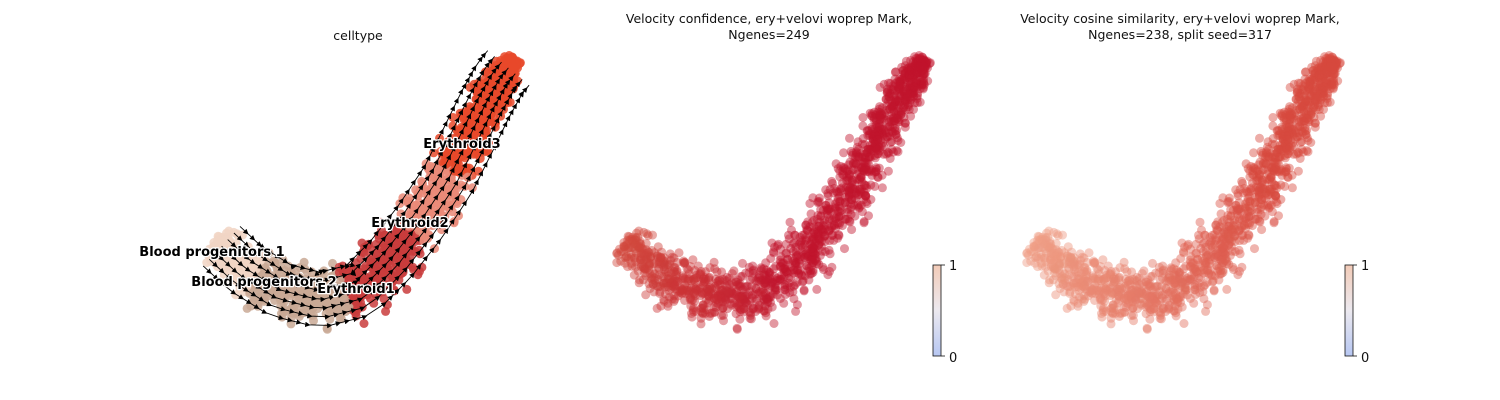 This screenshot has height=400, width=1500. What do you see at coordinates (1349, 310) in the screenshot?
I see `panel3-colorbar-gradient` at bounding box center [1349, 310].